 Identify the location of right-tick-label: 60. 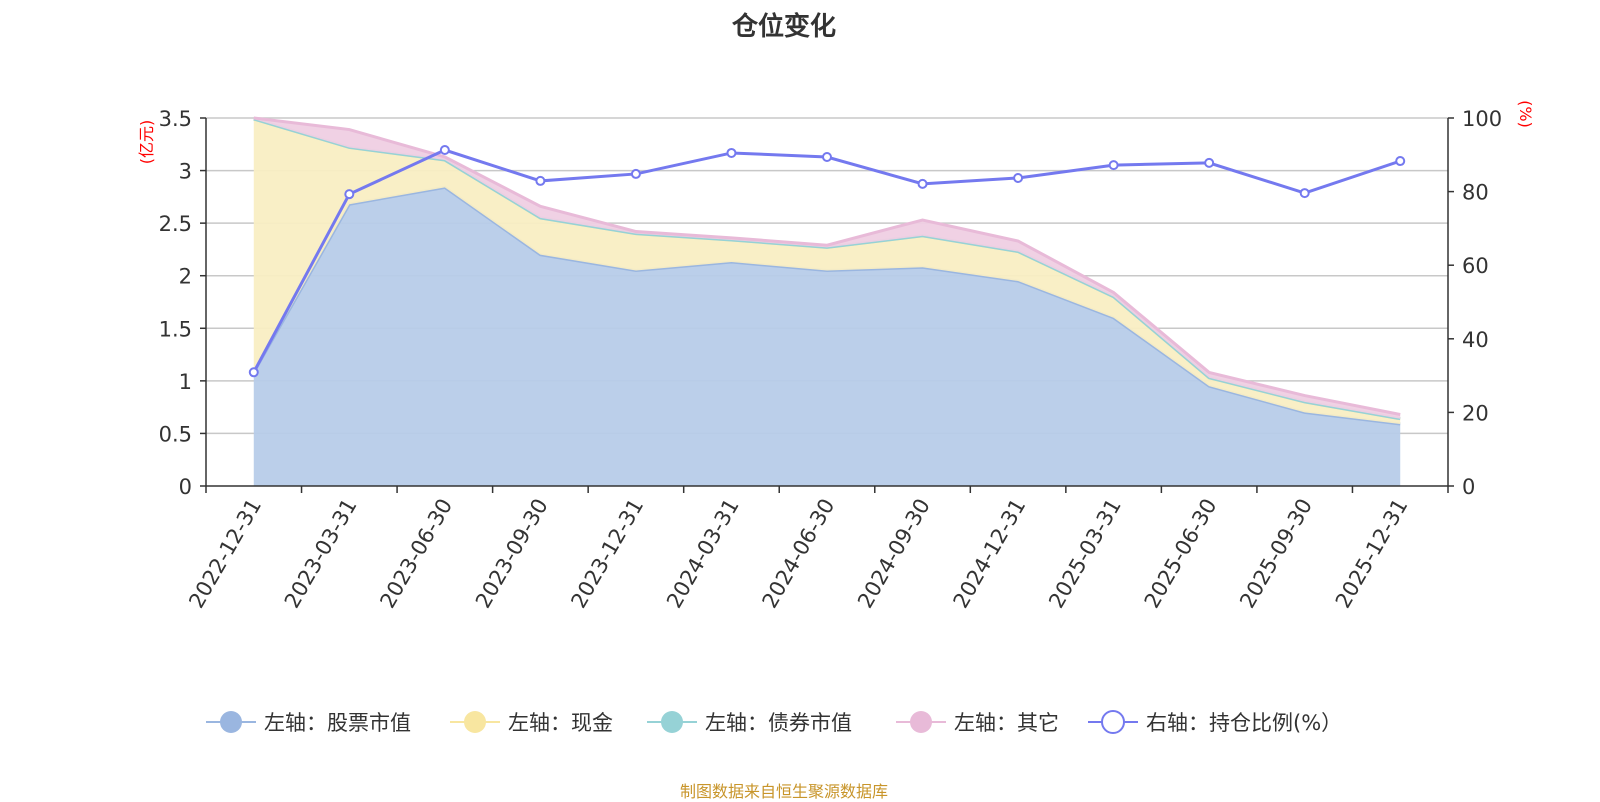
(1475, 266).